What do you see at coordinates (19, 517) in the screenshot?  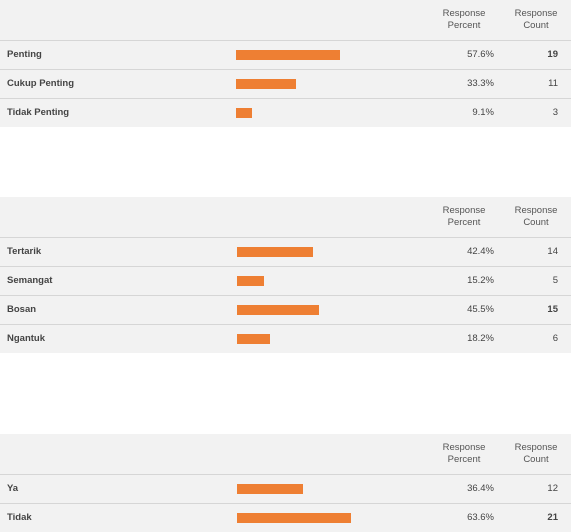 I see `row-label: Tidak` at bounding box center [19, 517].